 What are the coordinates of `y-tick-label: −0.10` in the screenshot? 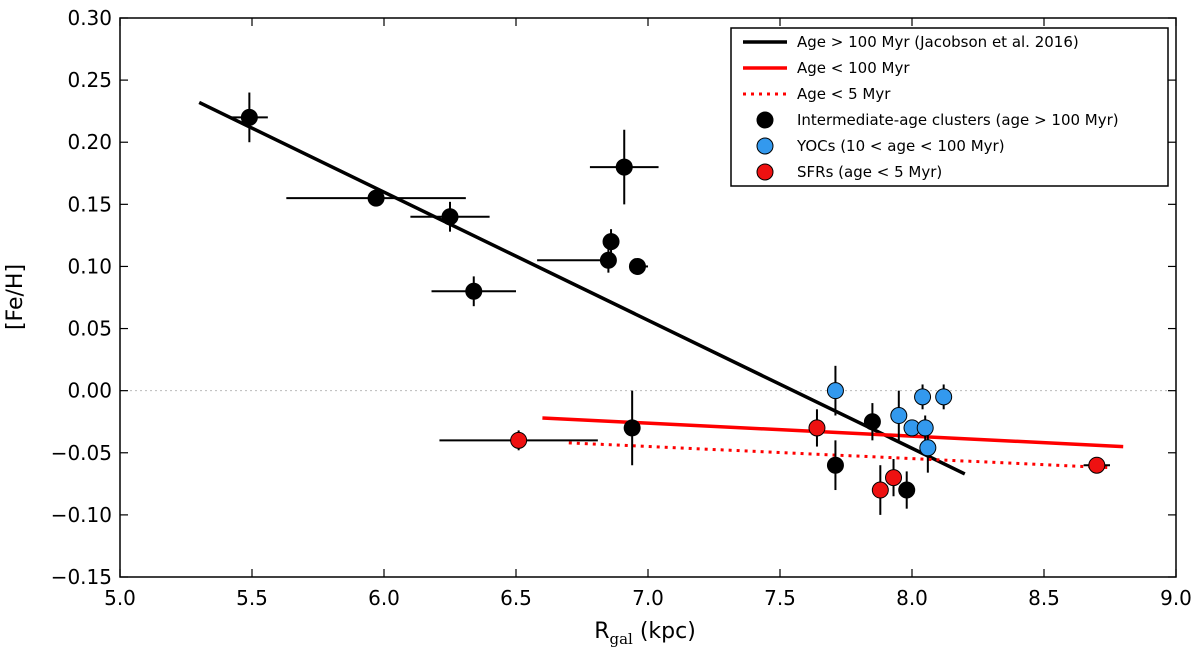 It's located at (81, 515).